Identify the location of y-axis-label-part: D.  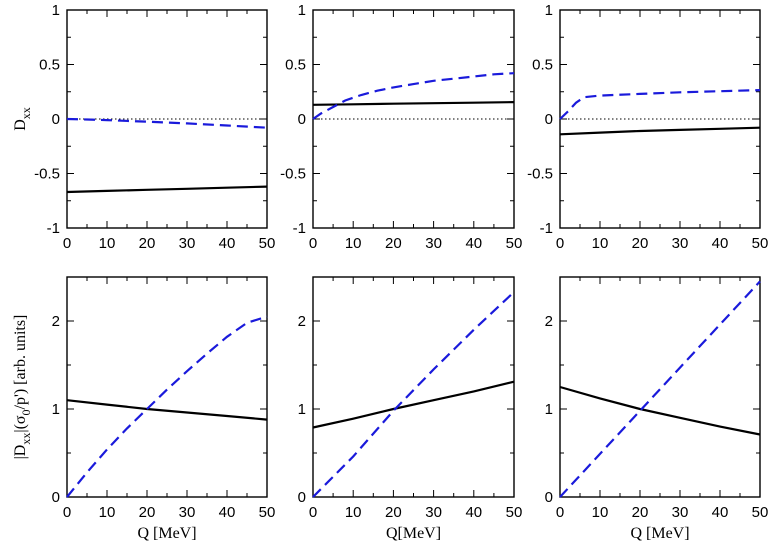
(20, 125).